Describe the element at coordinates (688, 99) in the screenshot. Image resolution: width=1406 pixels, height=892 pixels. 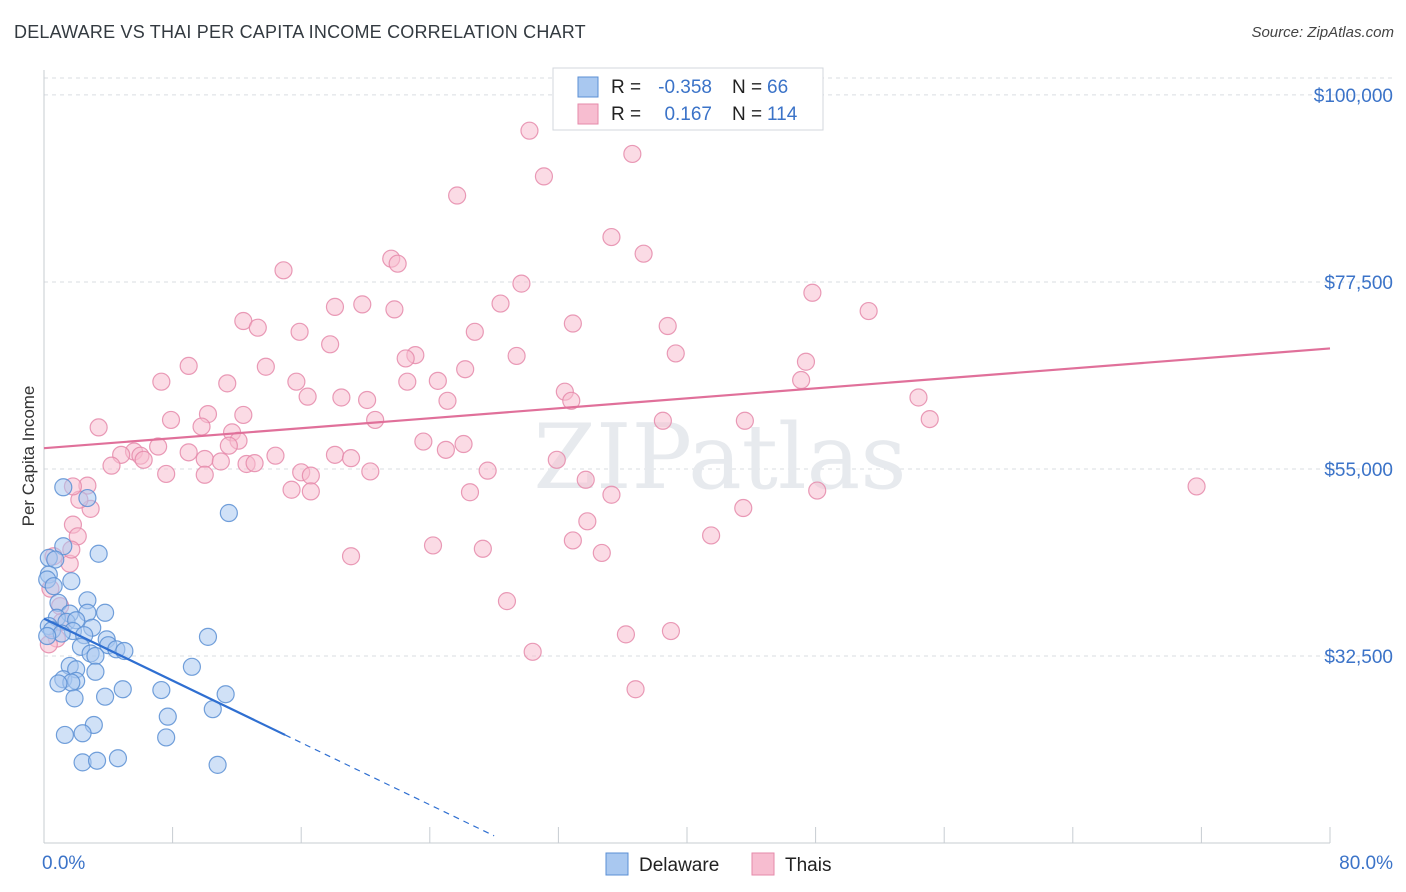
I see `stats-legend: R = -0.358 N = 66 R = 0.167 N = 114` at that location.